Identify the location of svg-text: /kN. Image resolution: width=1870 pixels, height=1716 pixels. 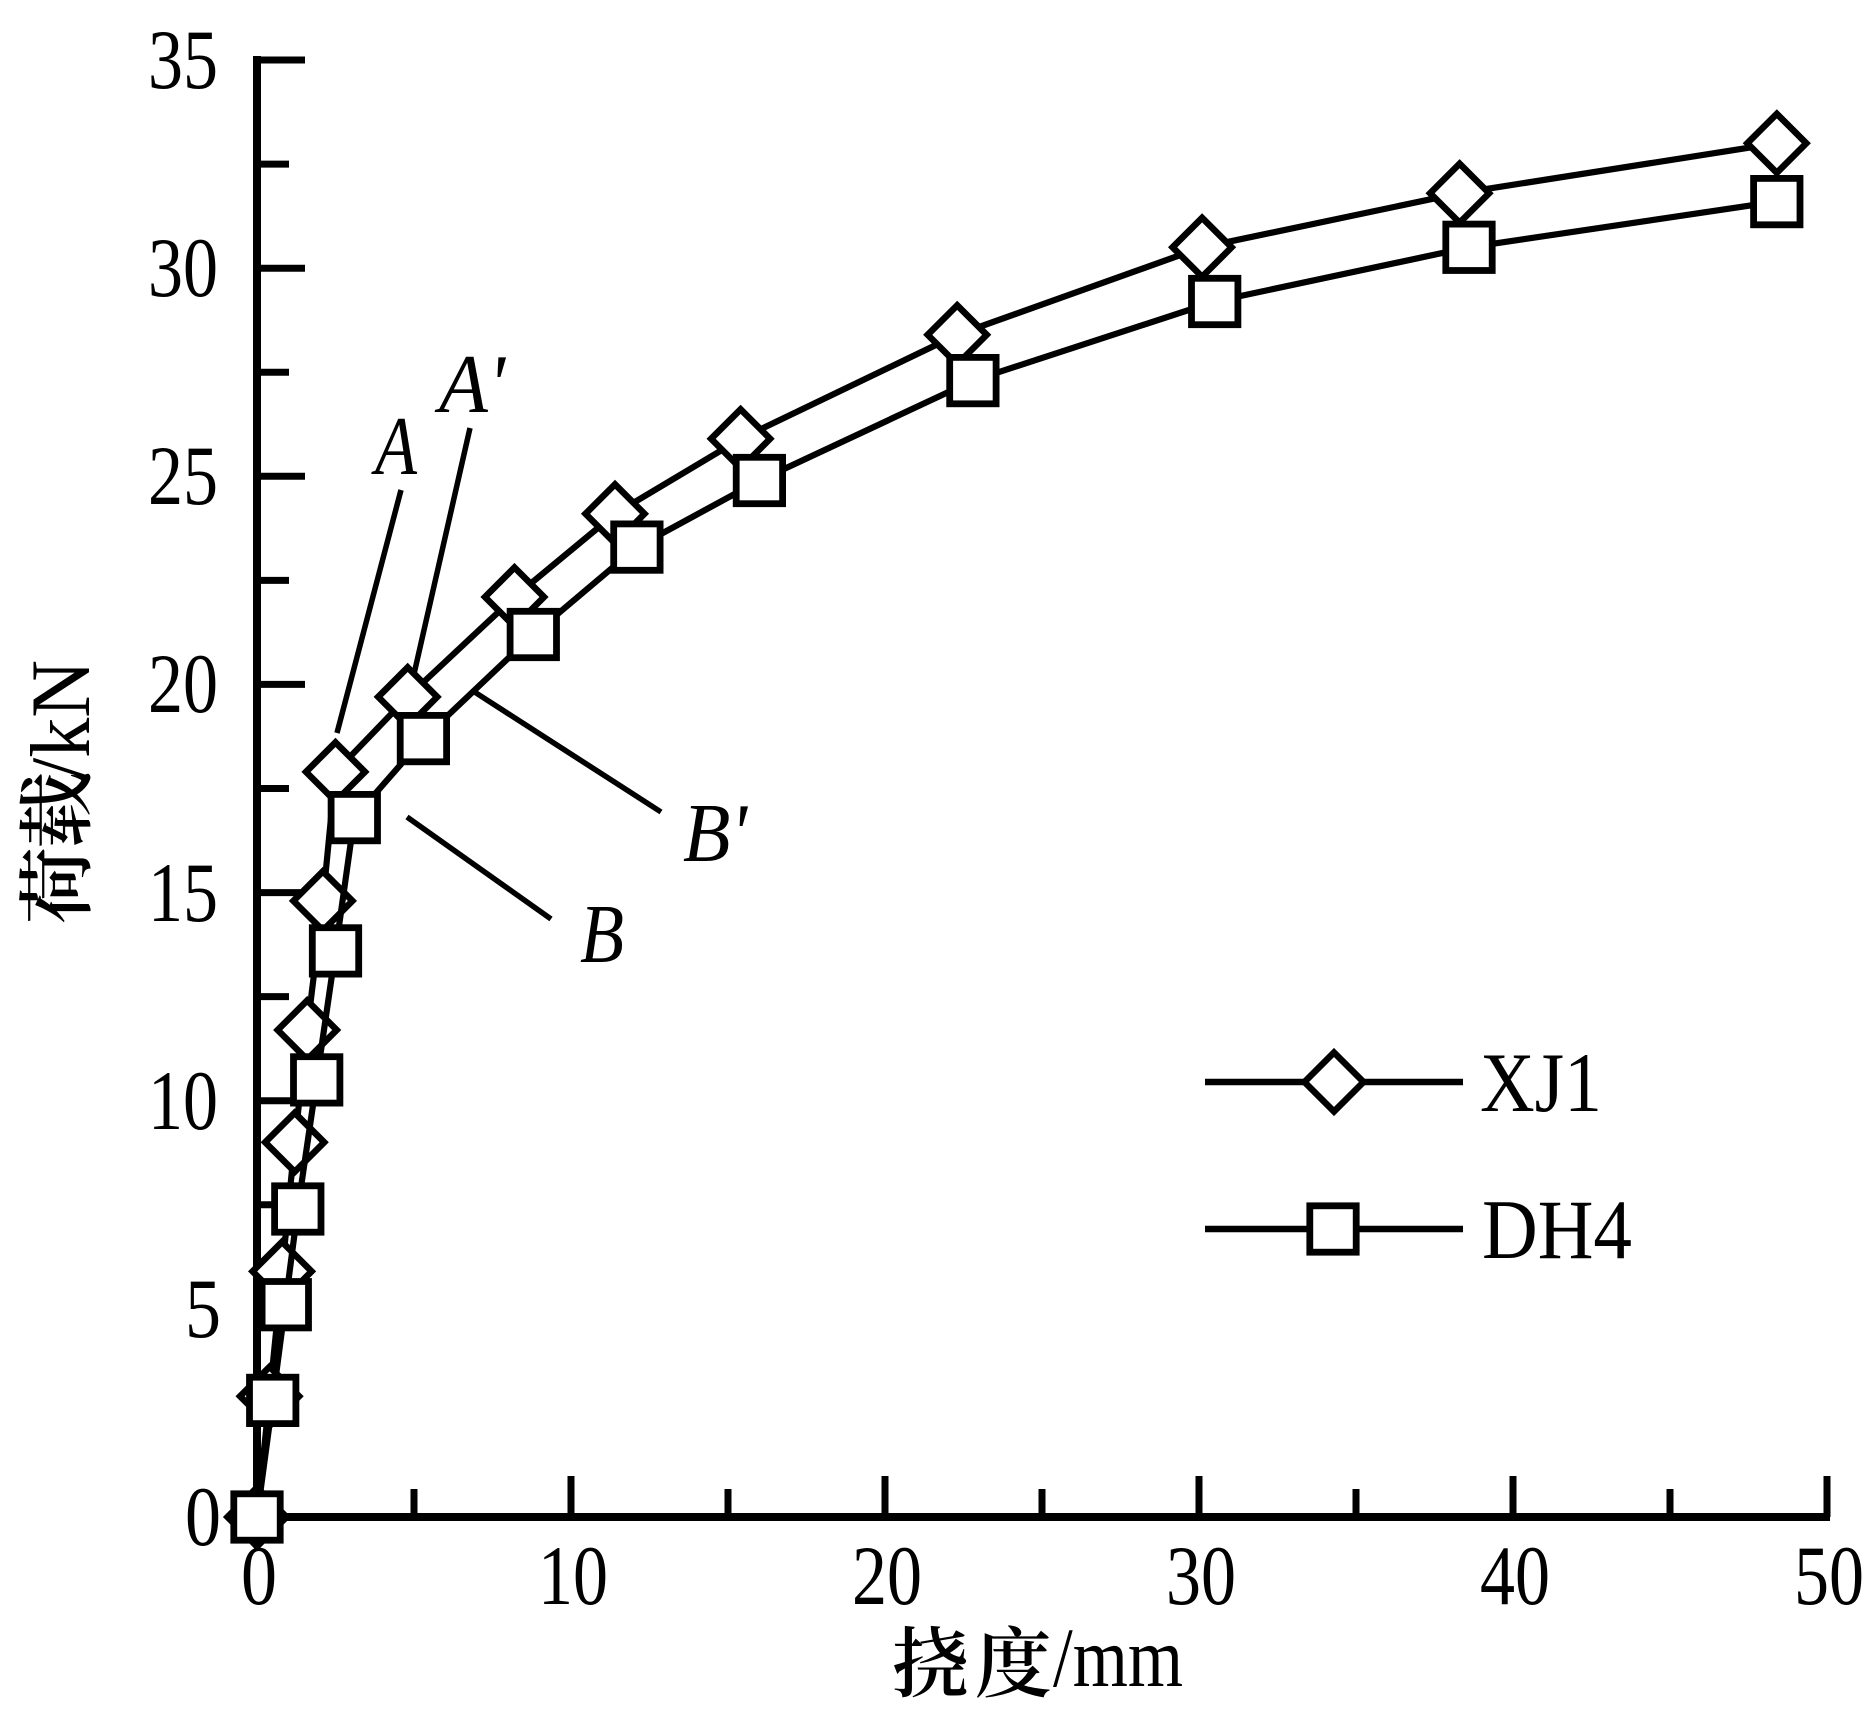
(61, 720).